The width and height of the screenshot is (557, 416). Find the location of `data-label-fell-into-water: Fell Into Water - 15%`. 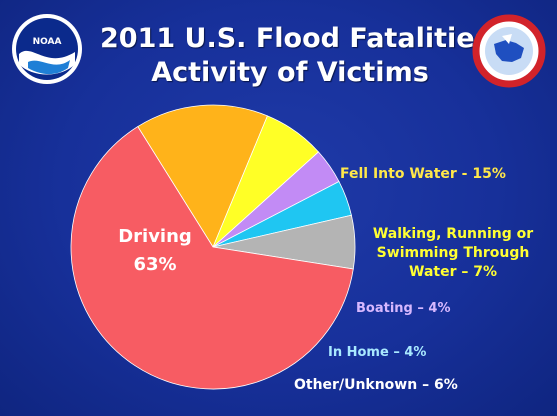

data-label-fell-into-water: Fell Into Water - 15% is located at coordinates (423, 174).